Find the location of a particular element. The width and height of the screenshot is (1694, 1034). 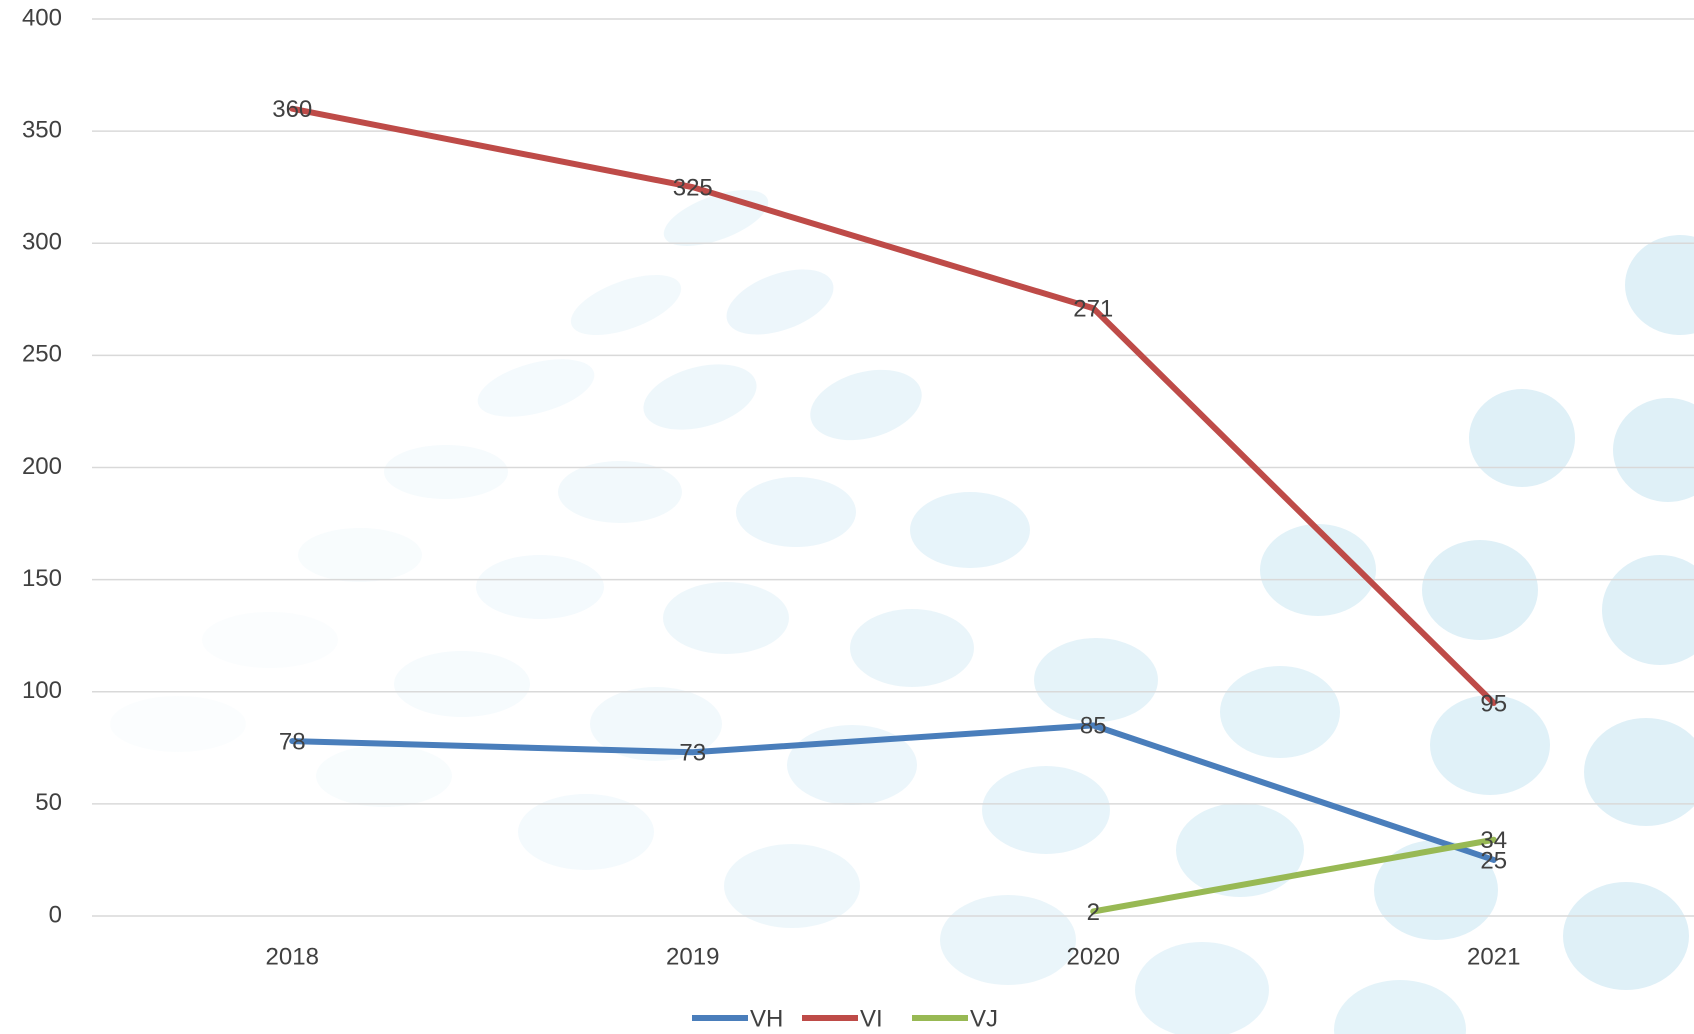

legend-label: VH is located at coordinates (766, 1018).